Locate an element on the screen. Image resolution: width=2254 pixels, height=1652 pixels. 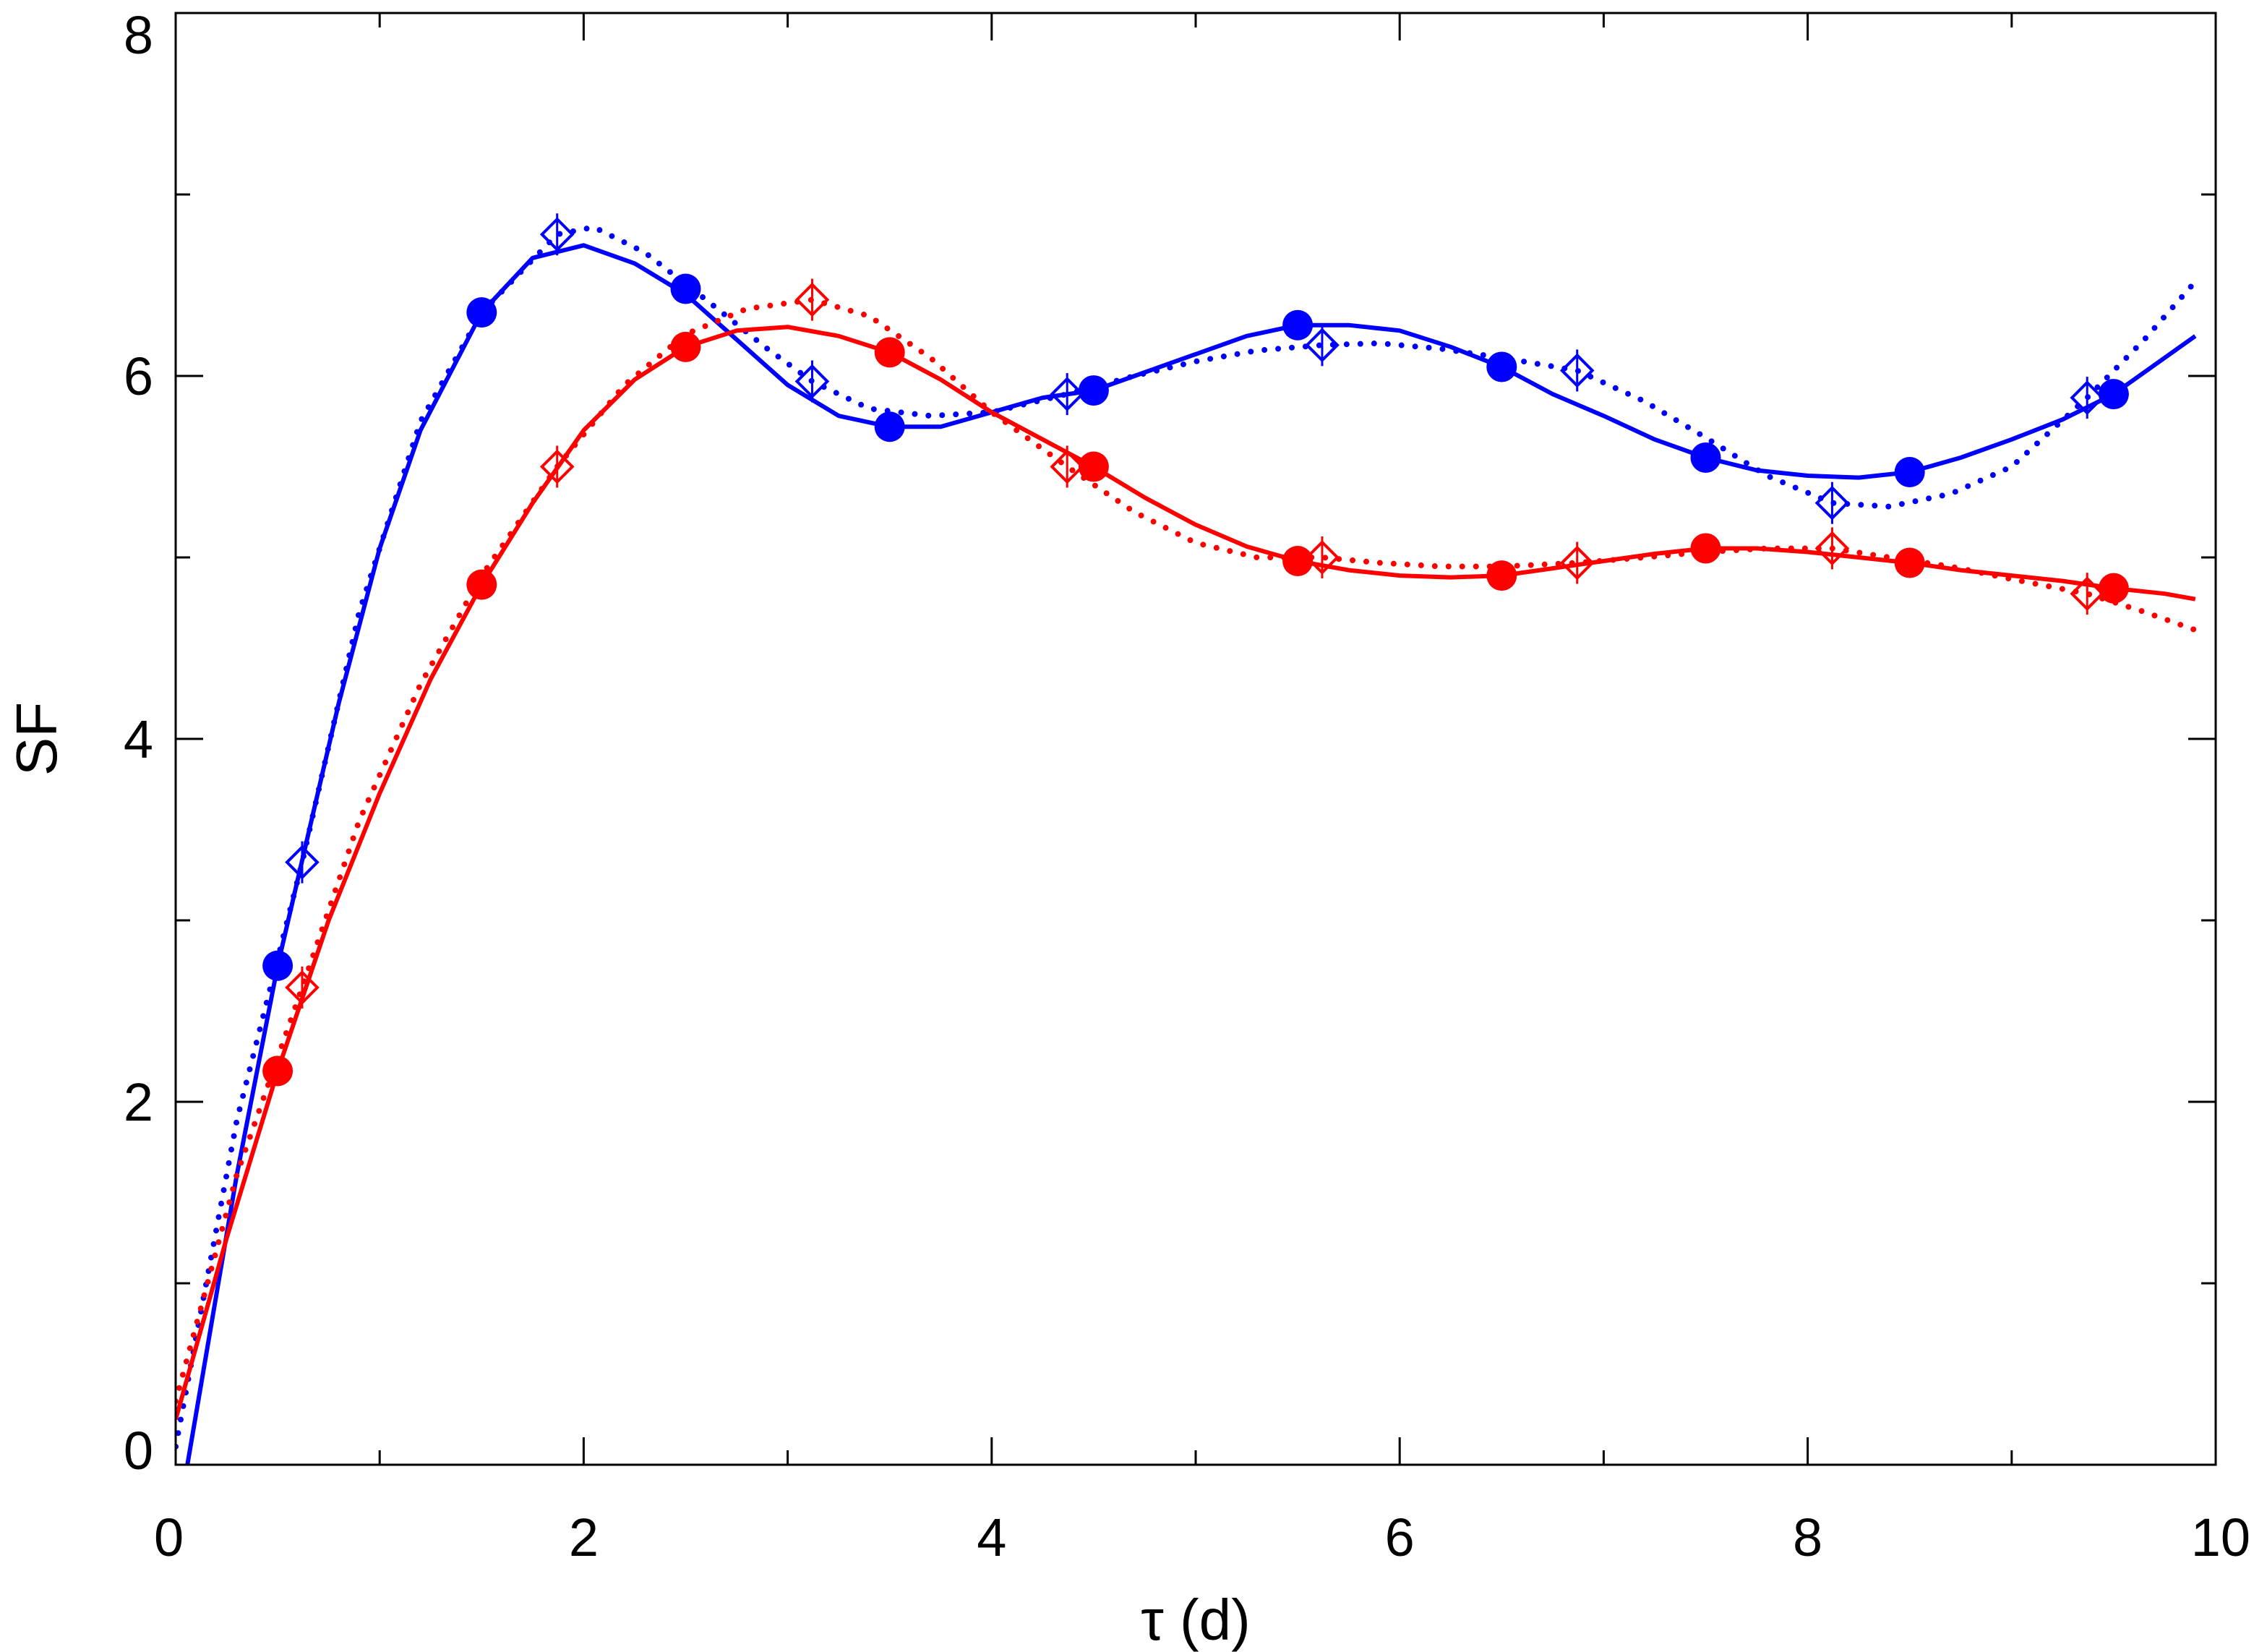
x-tick-label: 4 is located at coordinates (991, 1537).